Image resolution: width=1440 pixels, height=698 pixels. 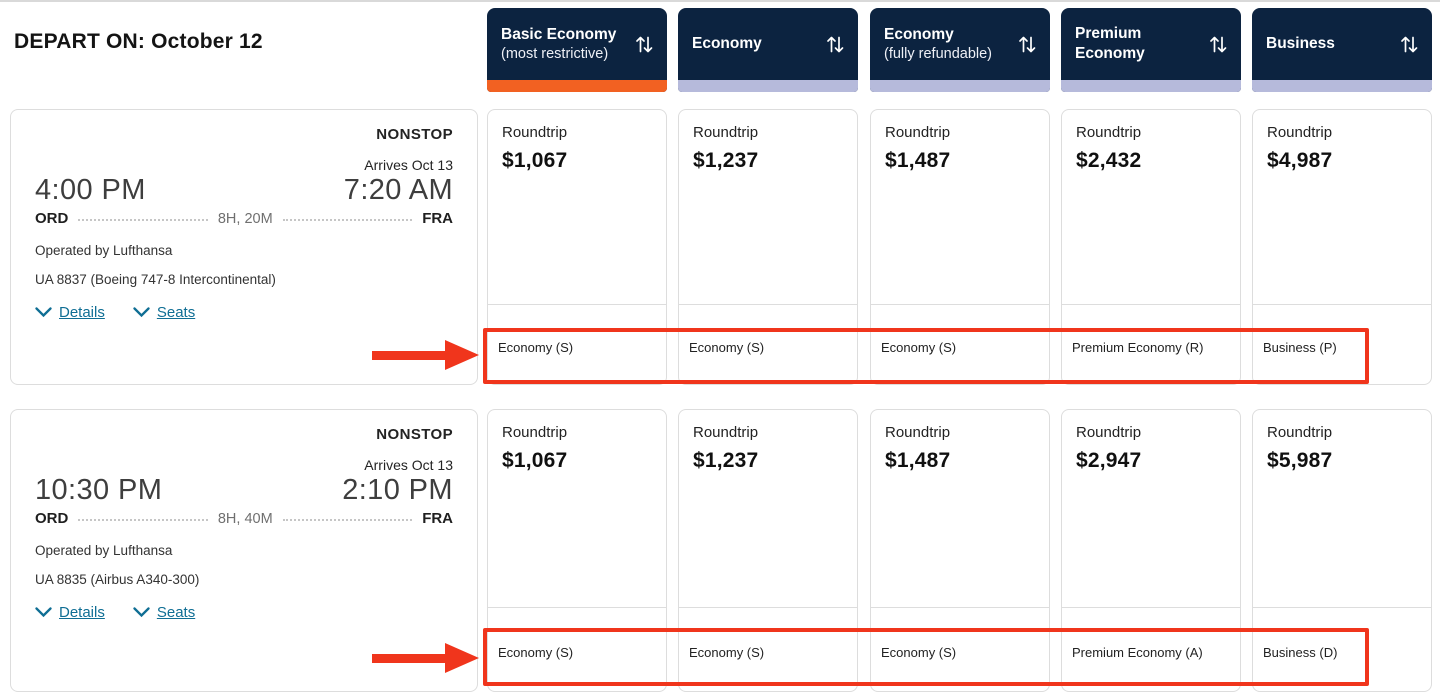 What do you see at coordinates (1342, 50) in the screenshot?
I see `column-header-business: Business` at bounding box center [1342, 50].